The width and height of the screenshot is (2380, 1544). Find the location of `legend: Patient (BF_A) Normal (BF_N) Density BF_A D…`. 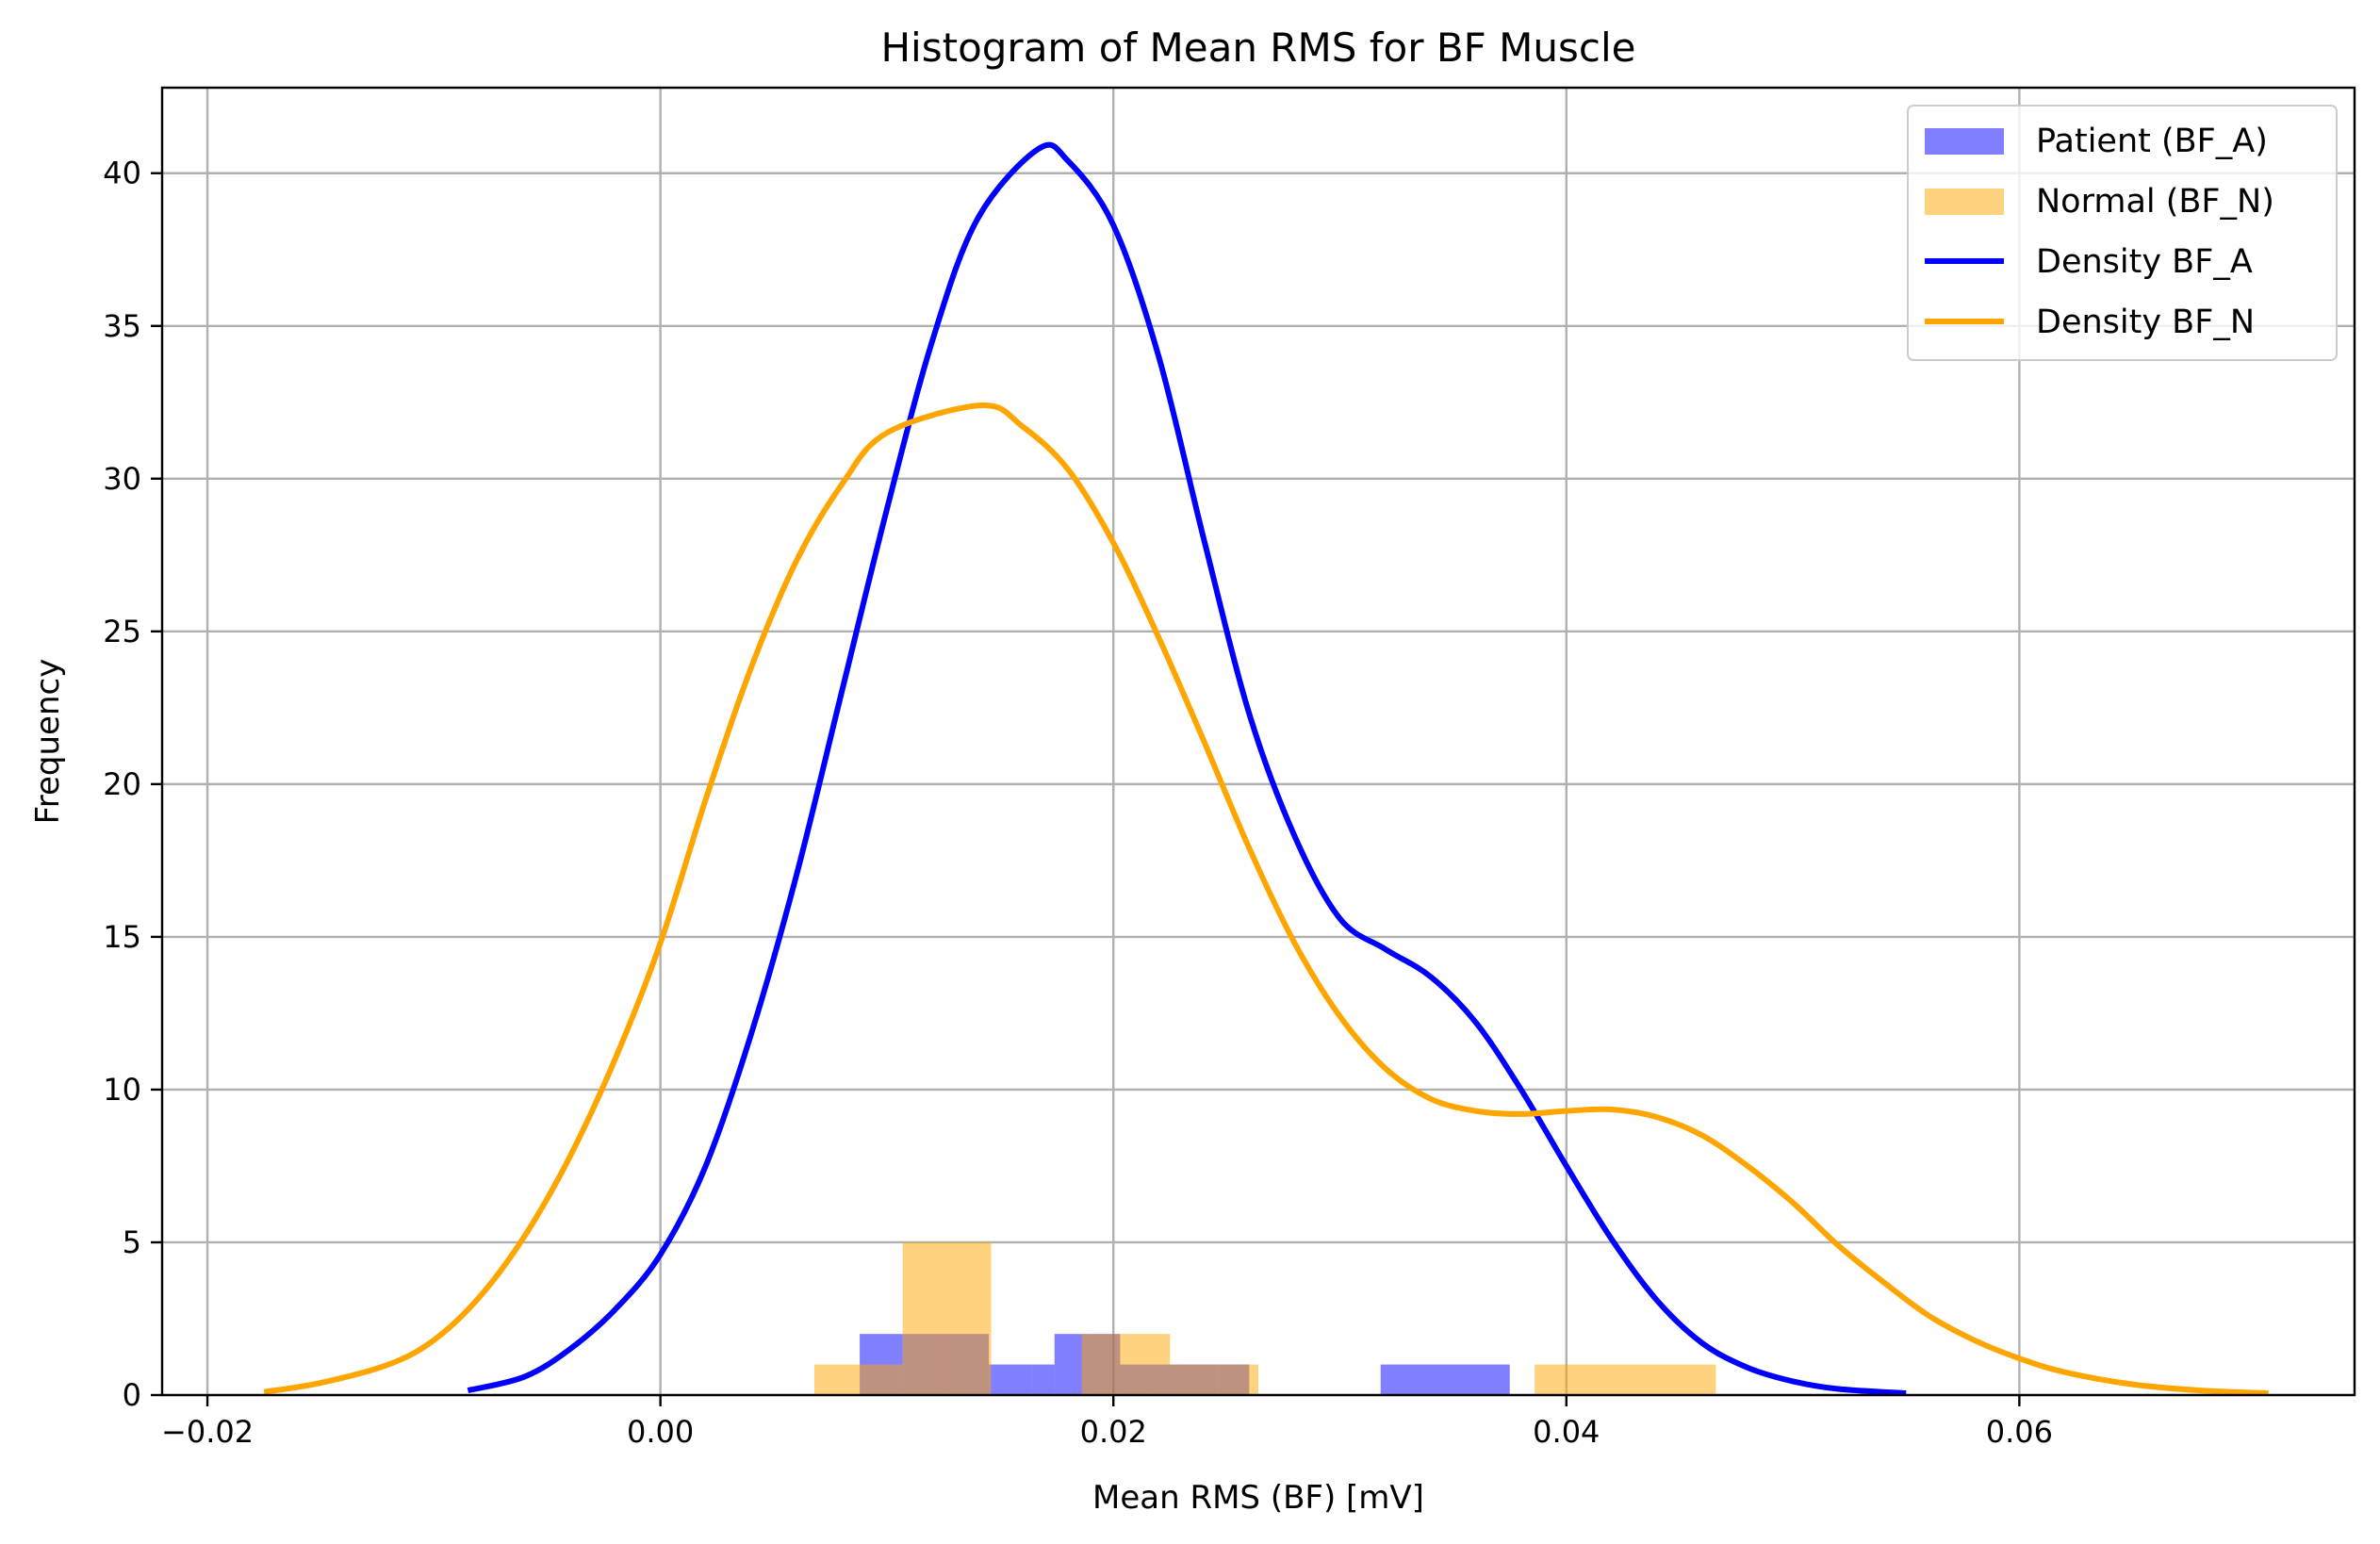

legend: Patient (BF_A) Normal (BF_N) Density BF_A D… is located at coordinates (2122, 233).